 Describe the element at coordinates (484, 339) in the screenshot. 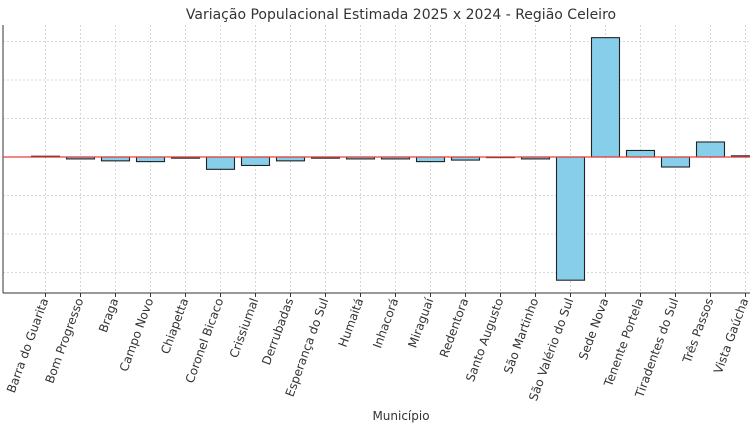

I see `x-tick-label: Santo Augusto` at that location.